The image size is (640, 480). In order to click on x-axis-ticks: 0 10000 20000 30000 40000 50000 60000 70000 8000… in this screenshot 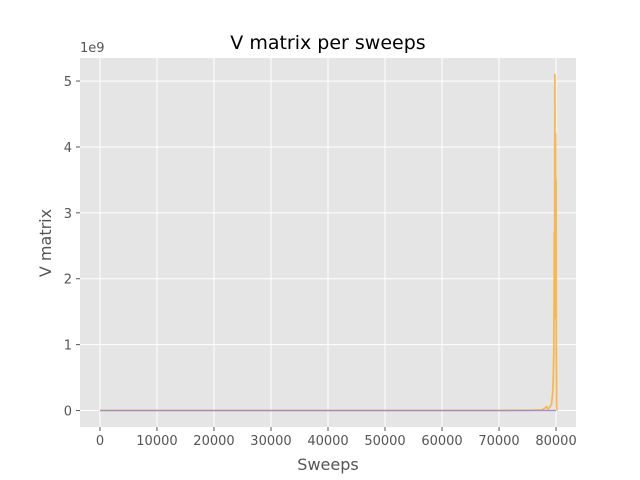, I will do `click(336, 438)`.